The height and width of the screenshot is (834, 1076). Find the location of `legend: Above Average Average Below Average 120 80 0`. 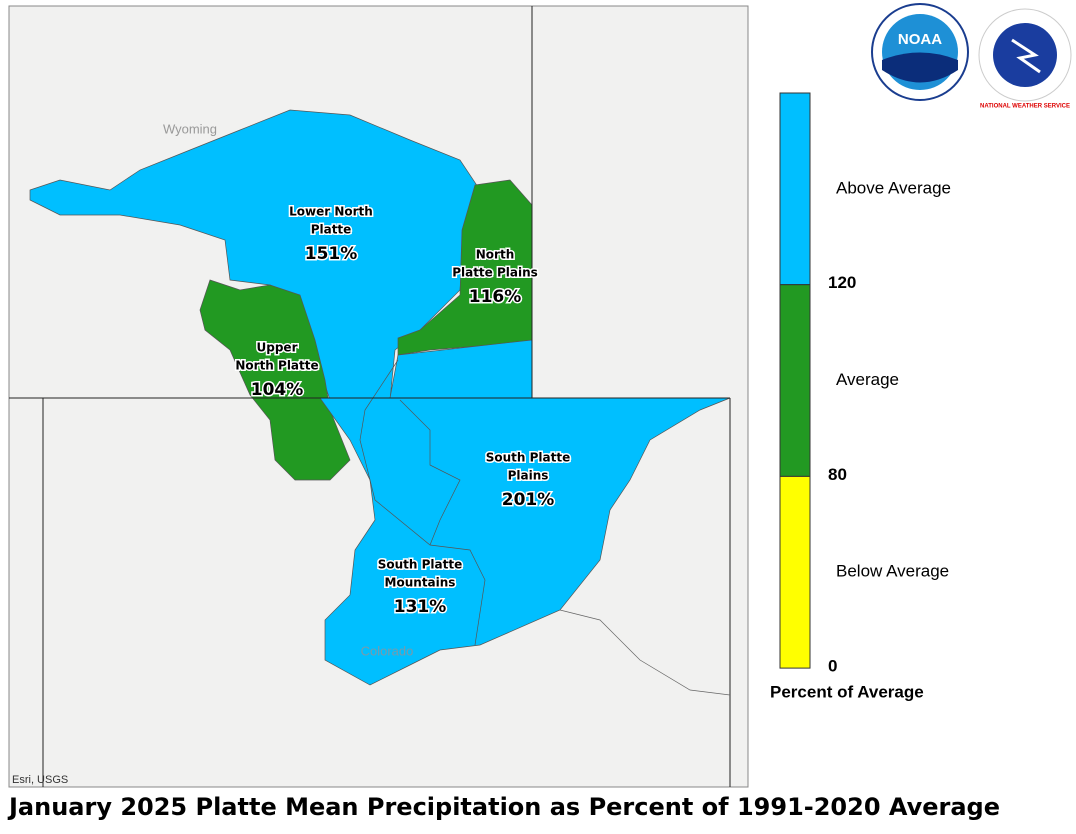

legend: Above Average Average Below Average 120 80 0 is located at coordinates (865, 384).